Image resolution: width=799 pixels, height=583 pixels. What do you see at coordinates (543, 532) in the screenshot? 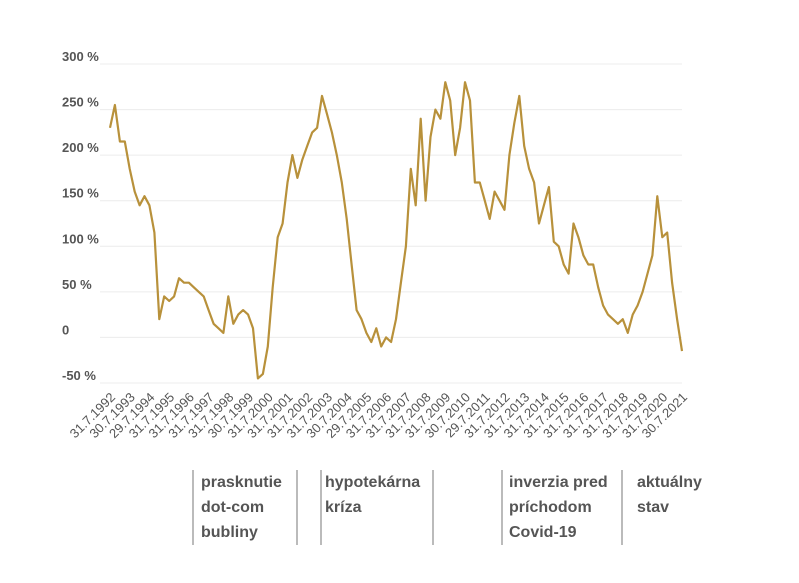
I see `annotation: Covid-19` at bounding box center [543, 532].